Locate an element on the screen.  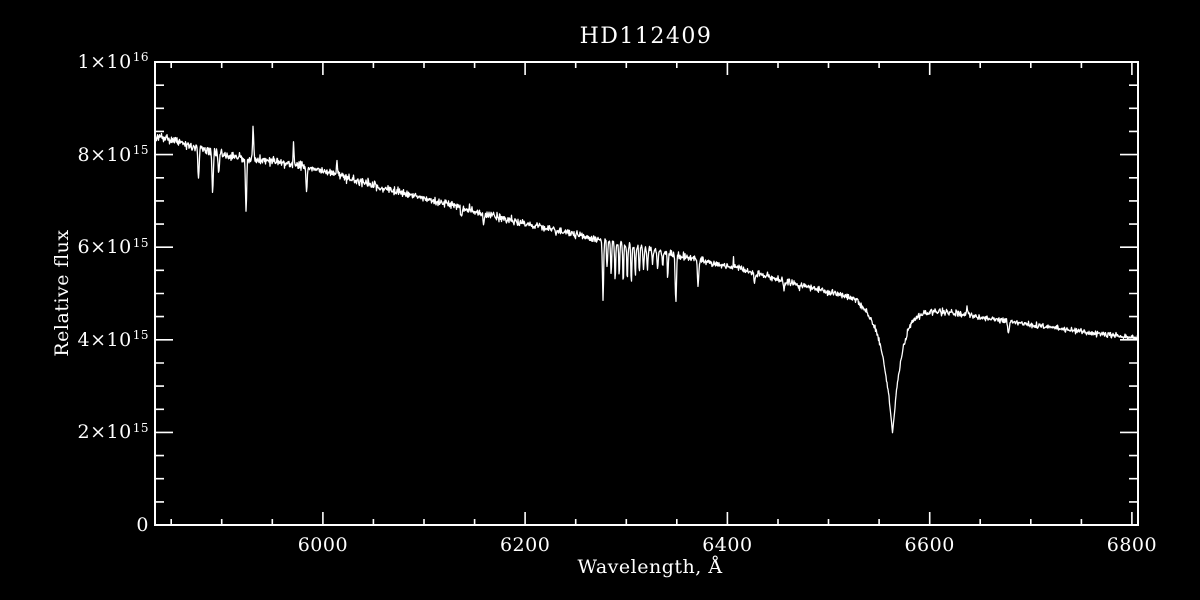
y-tick-label: 6×10¹⁵ is located at coordinates (113, 247).